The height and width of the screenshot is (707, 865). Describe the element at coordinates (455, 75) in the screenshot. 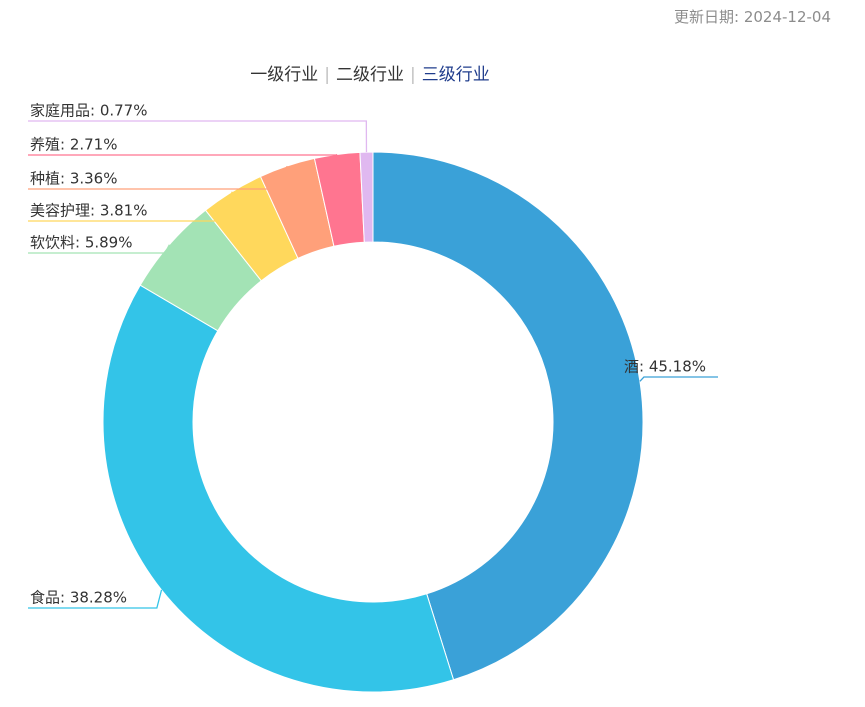

I see `tab-level-3: 三级行业` at that location.